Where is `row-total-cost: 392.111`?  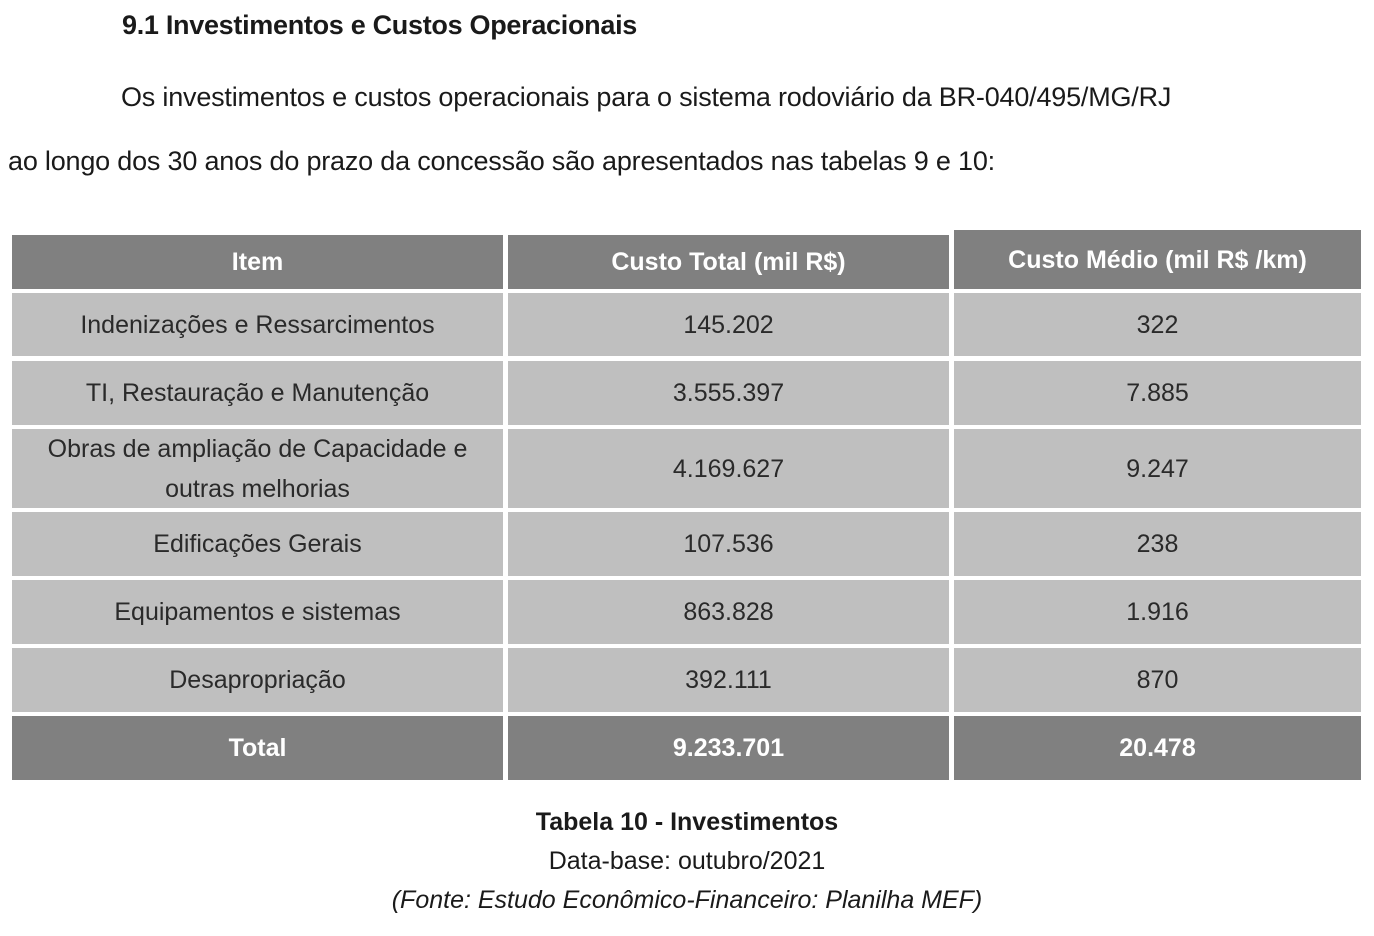 row-total-cost: 392.111 is located at coordinates (728, 680).